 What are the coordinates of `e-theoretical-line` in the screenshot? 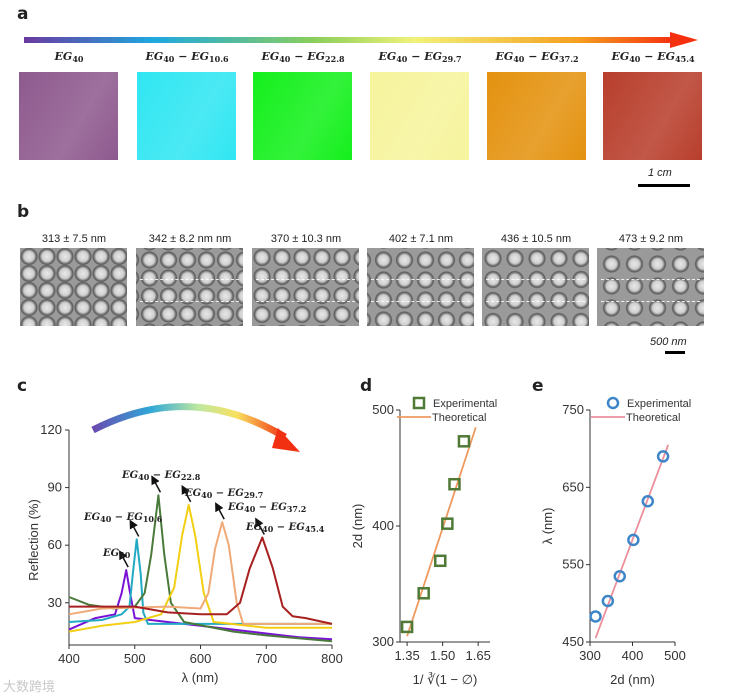 It's located at (632, 541).